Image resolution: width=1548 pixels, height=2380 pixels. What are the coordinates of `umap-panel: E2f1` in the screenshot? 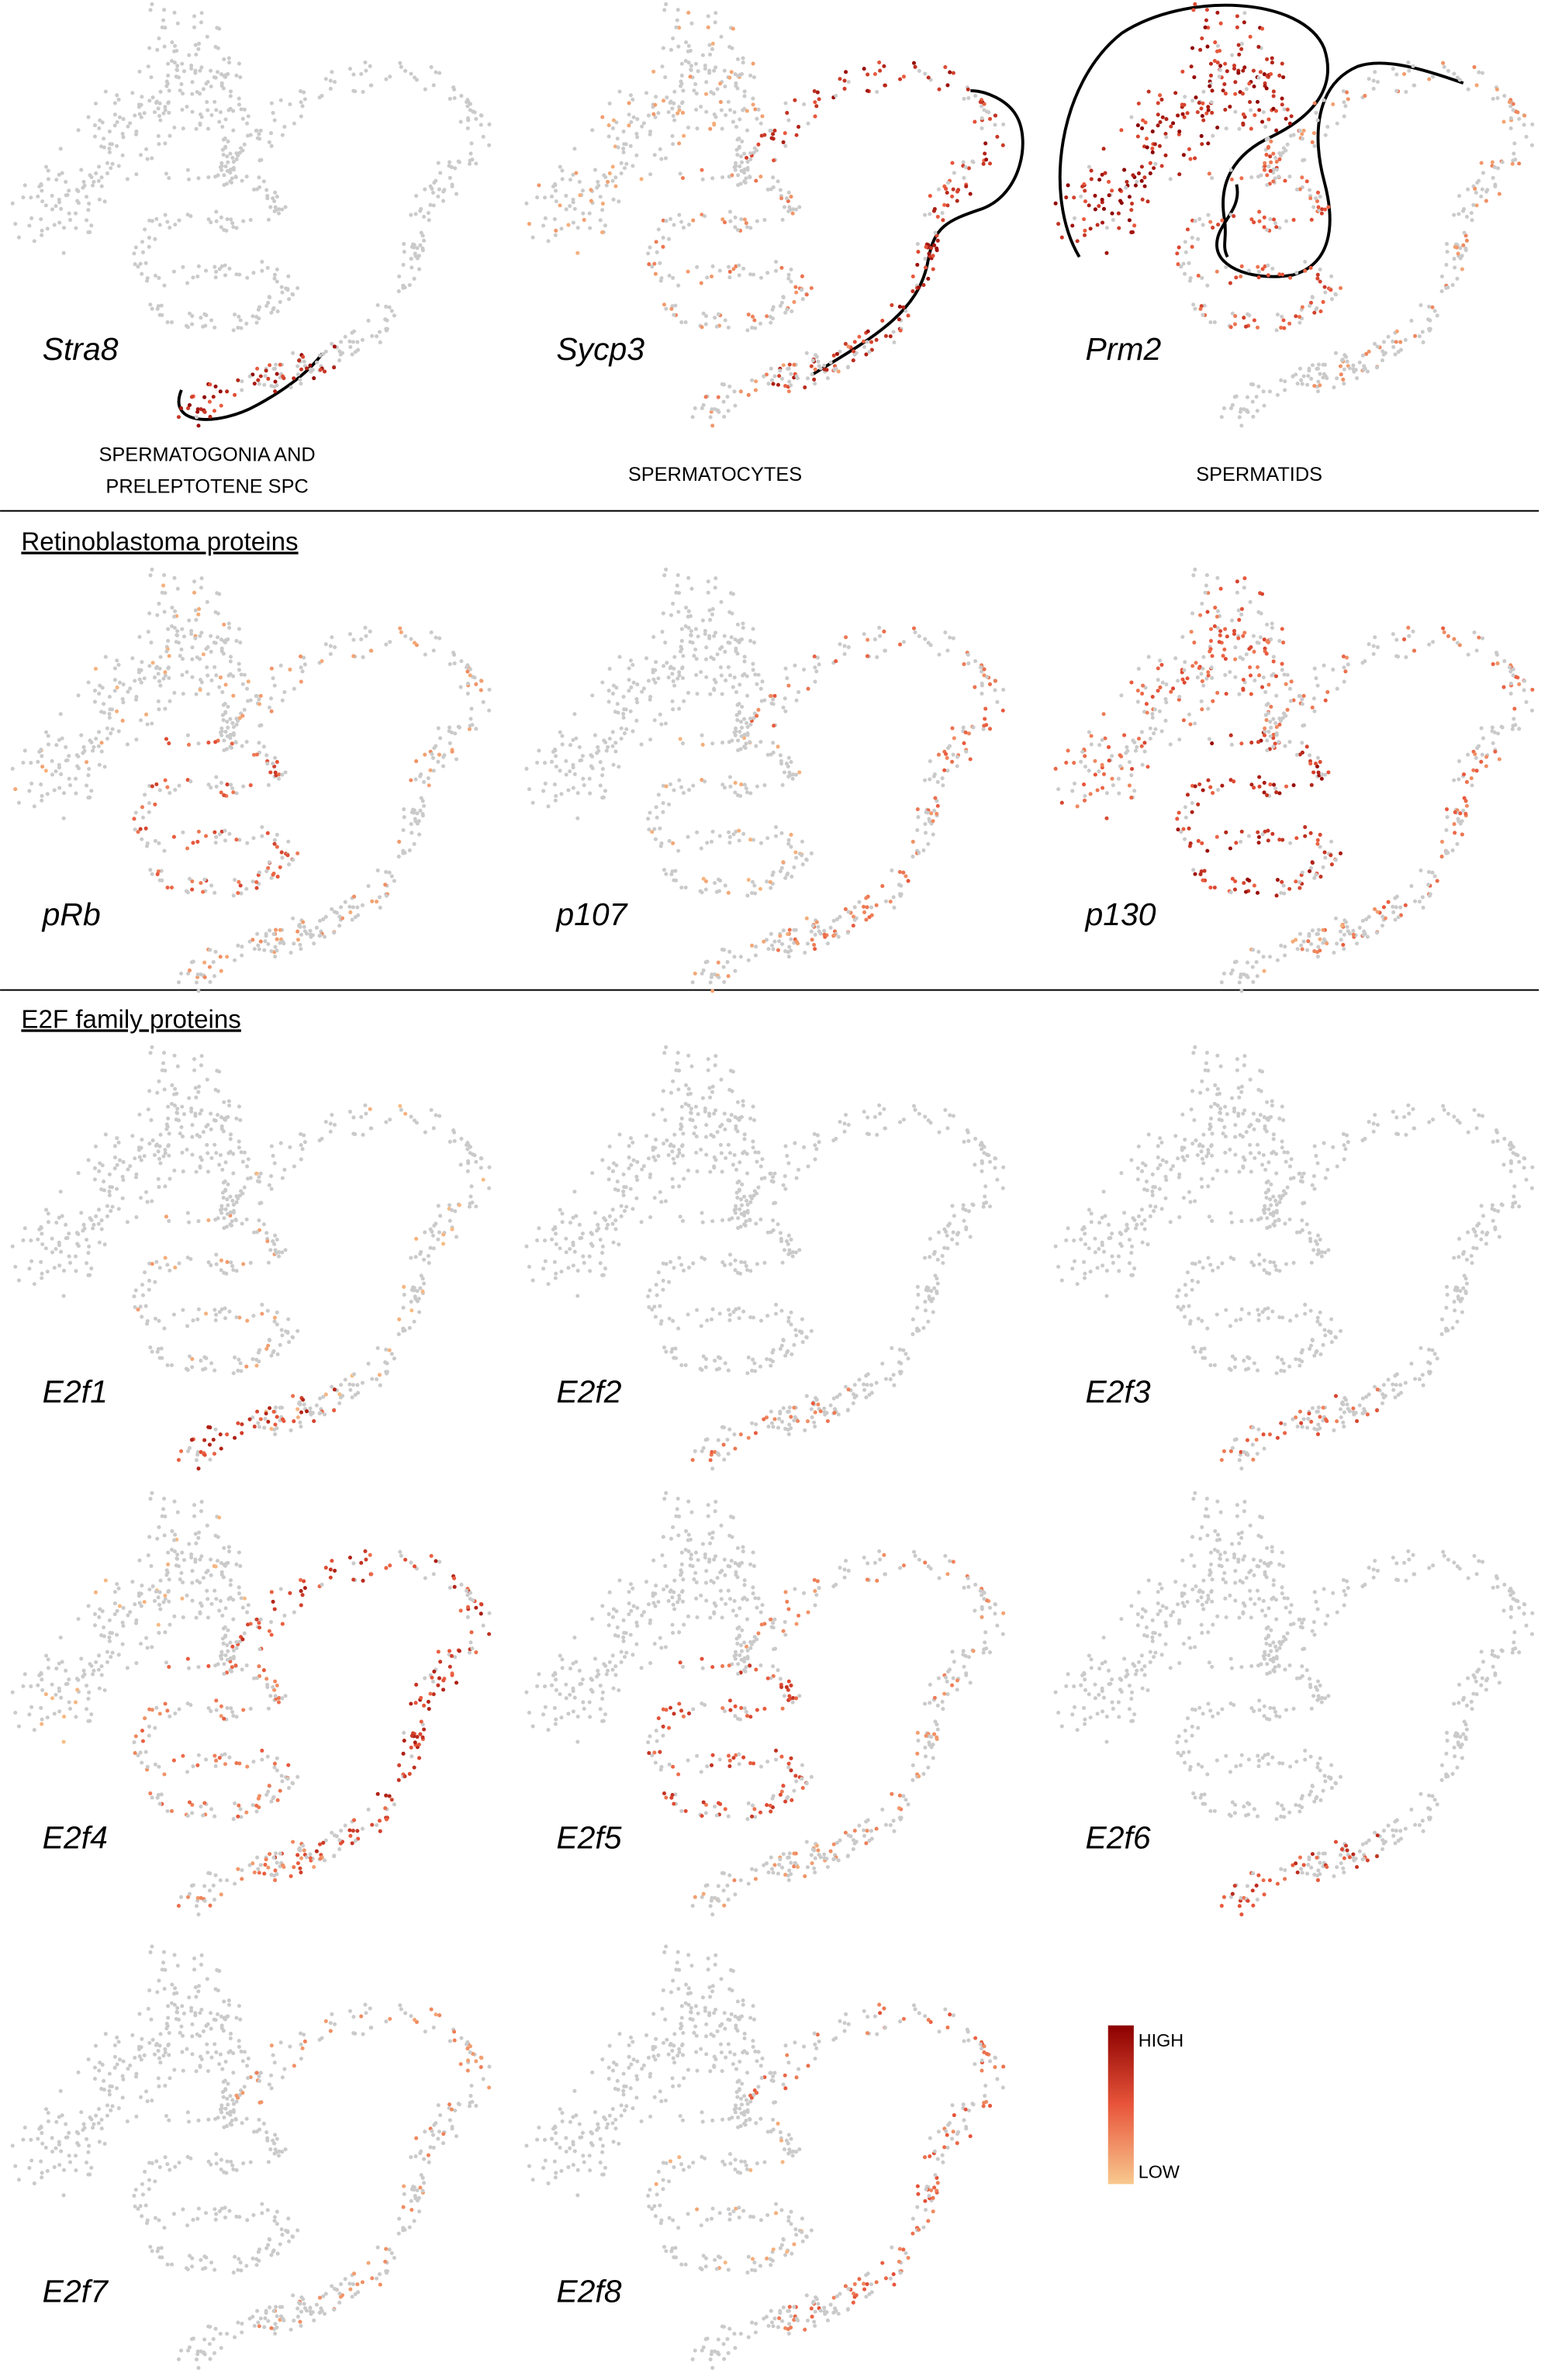 It's located at (251, 1258).